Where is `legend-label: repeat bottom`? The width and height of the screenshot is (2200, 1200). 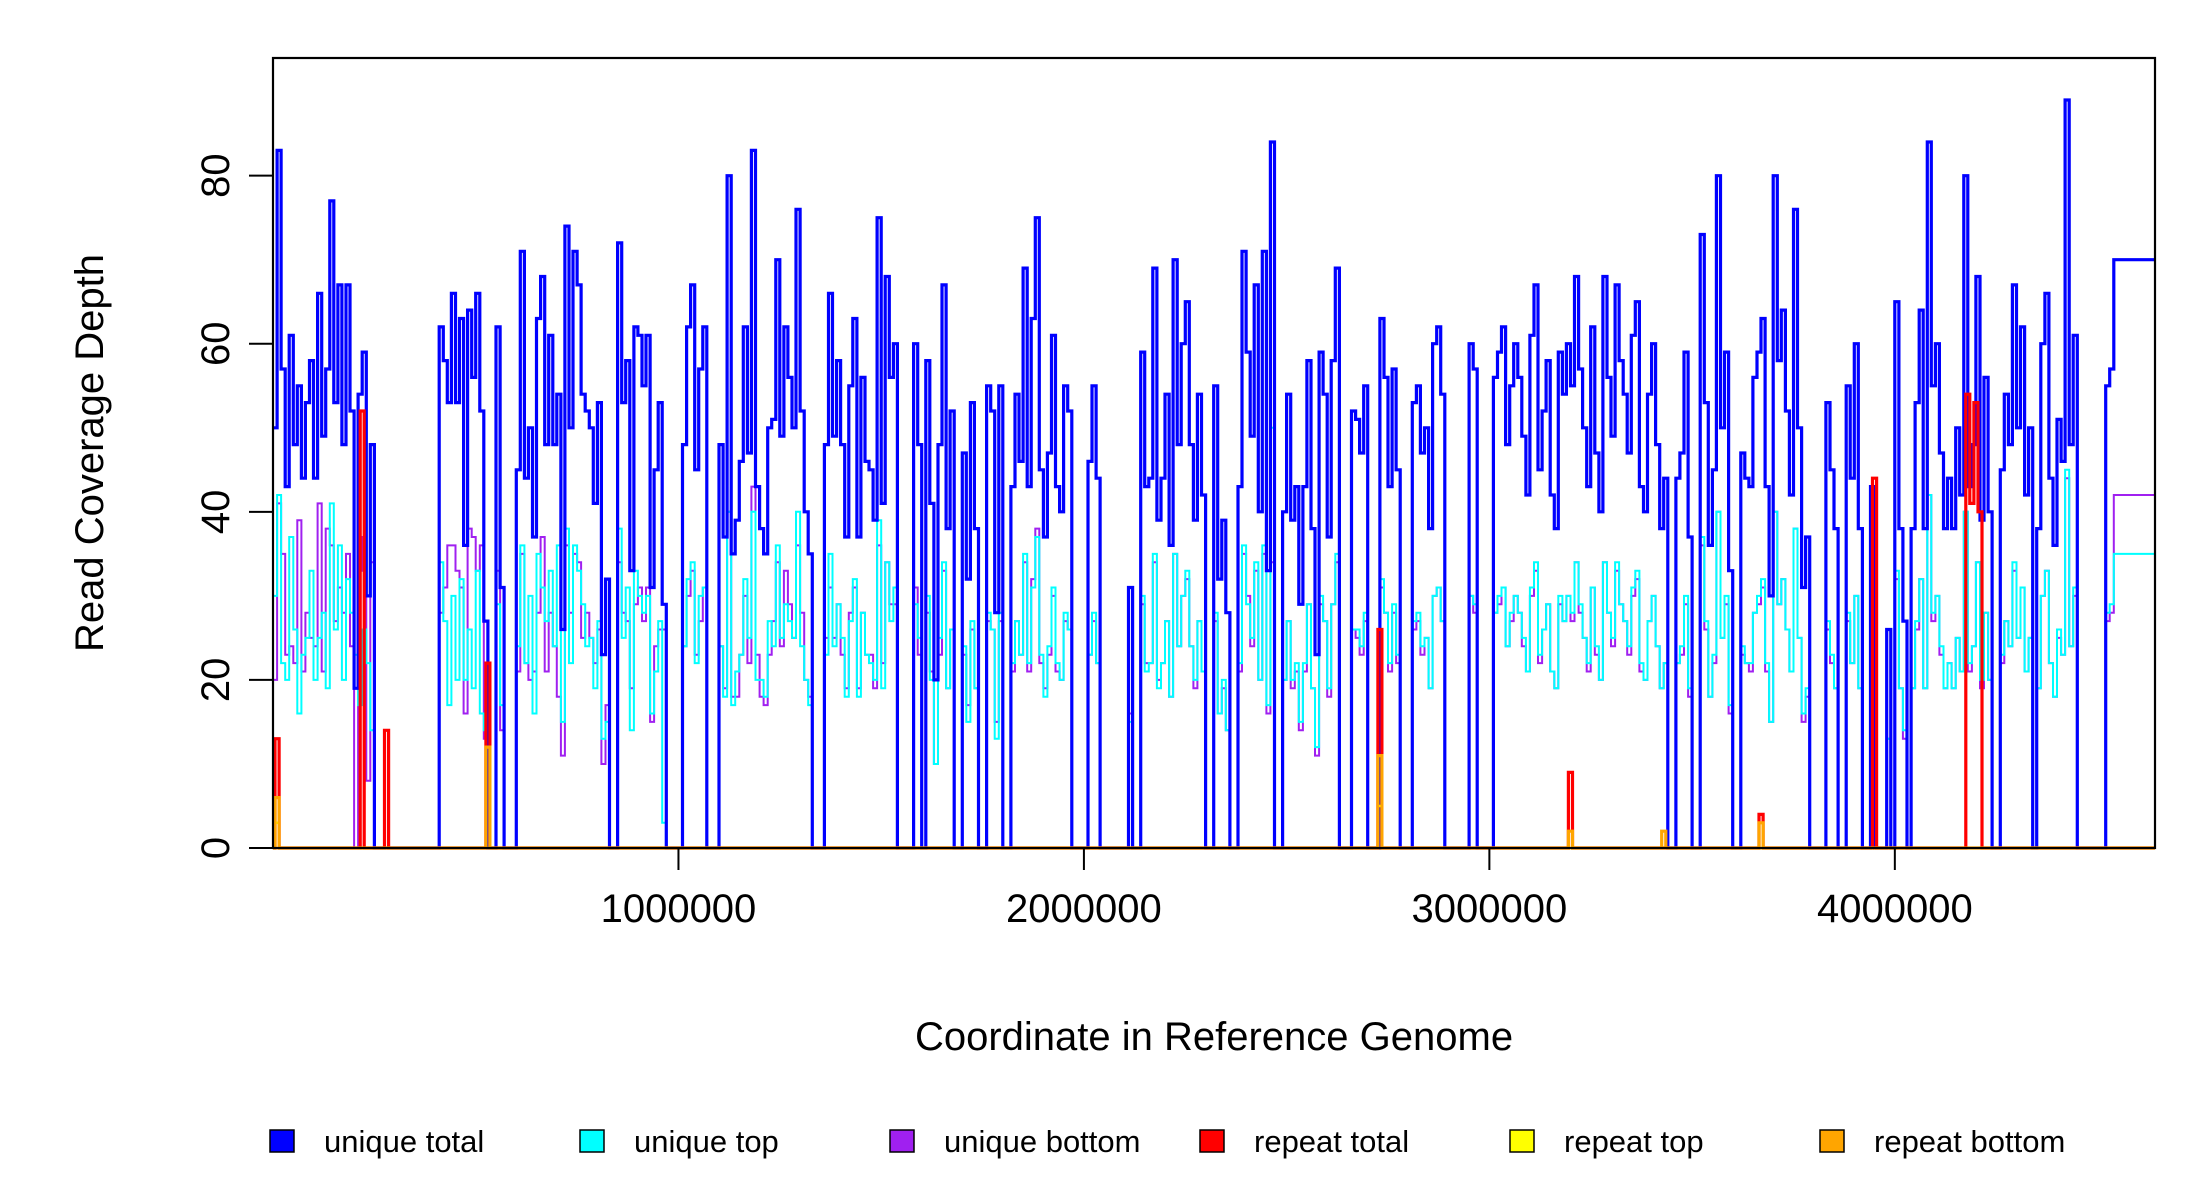 legend-label: repeat bottom is located at coordinates (1969, 1141).